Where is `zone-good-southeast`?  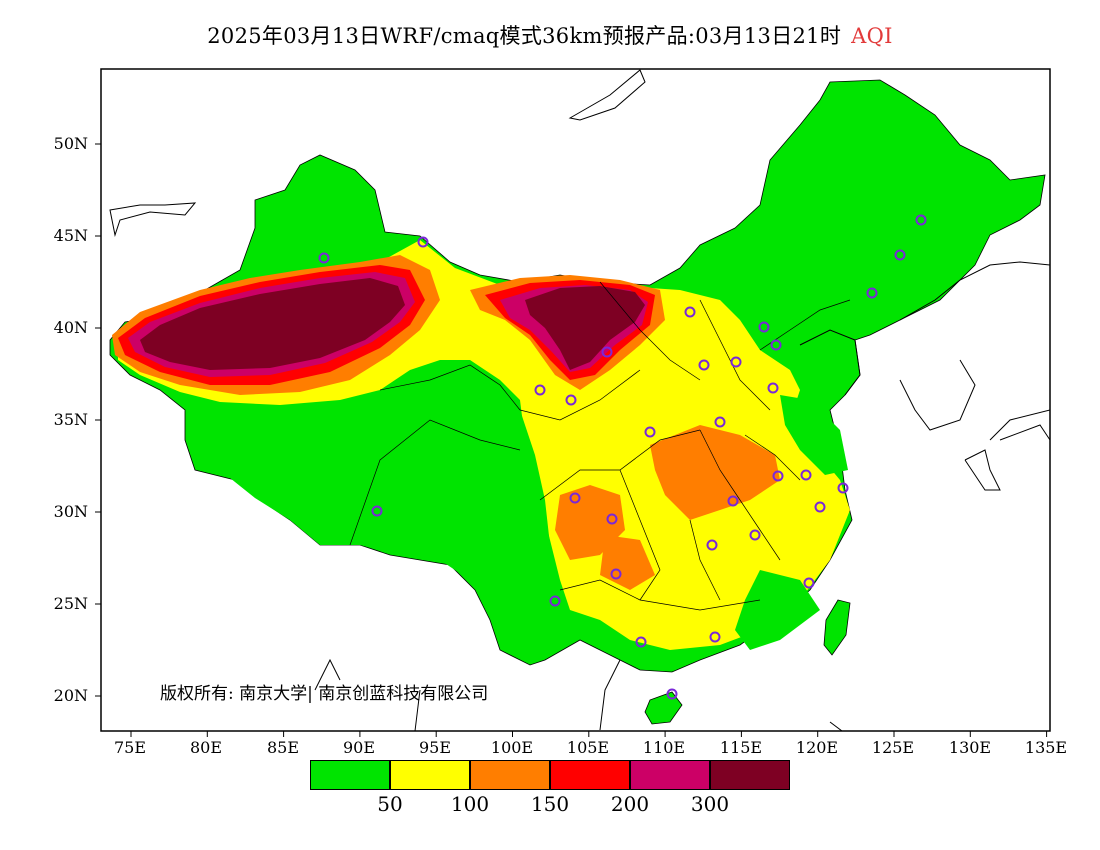
zone-good-southeast is located at coordinates (814, 435).